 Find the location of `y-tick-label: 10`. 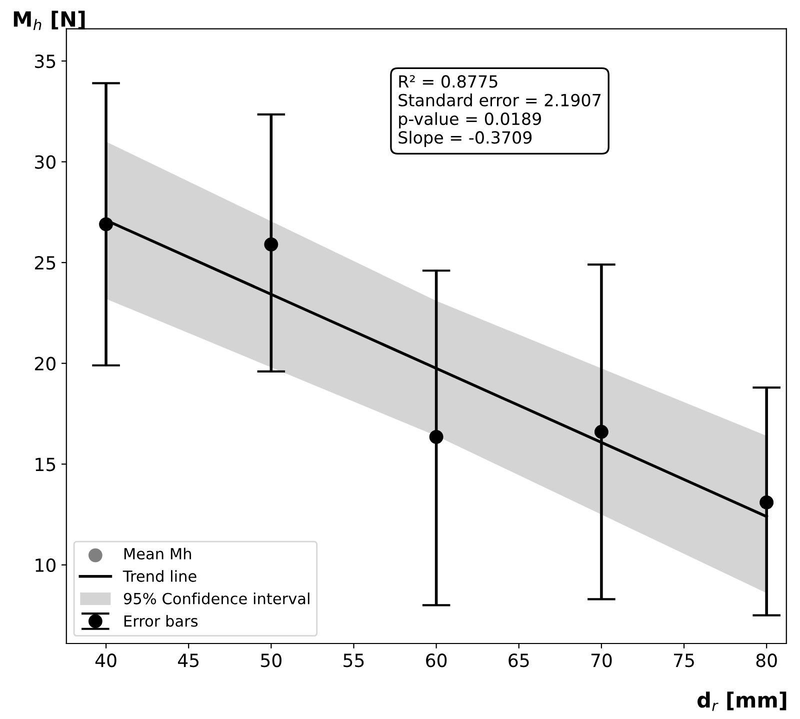

y-tick-label: 10 is located at coordinates (46, 565).